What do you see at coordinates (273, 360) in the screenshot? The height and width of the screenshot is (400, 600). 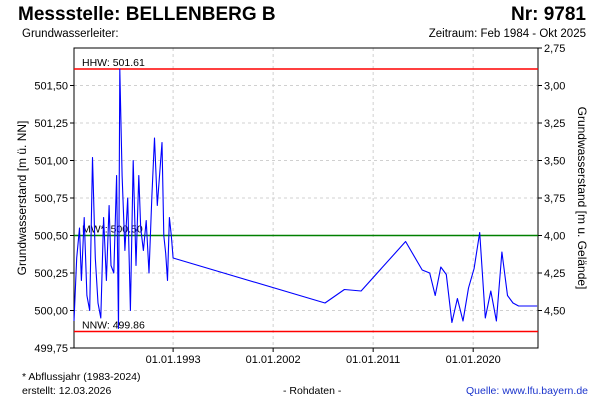 I see `x-tick-label: 01.01.2002` at bounding box center [273, 360].